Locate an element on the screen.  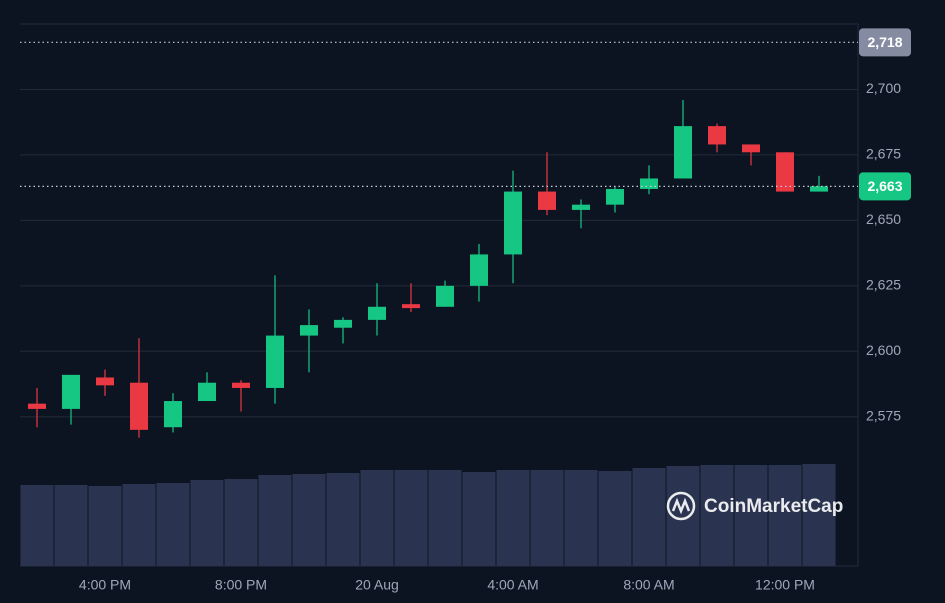
x-tick-label: 8:00 PM is located at coordinates (241, 585).